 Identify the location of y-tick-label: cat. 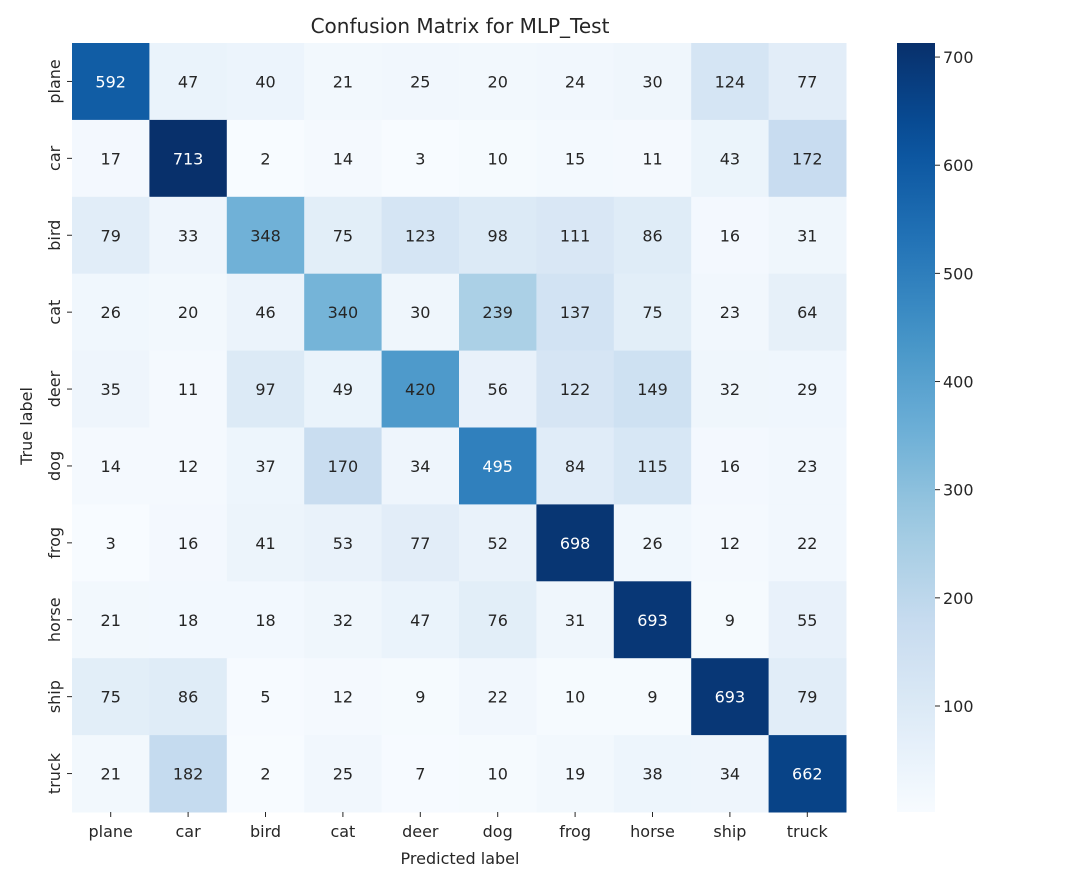
(54, 312).